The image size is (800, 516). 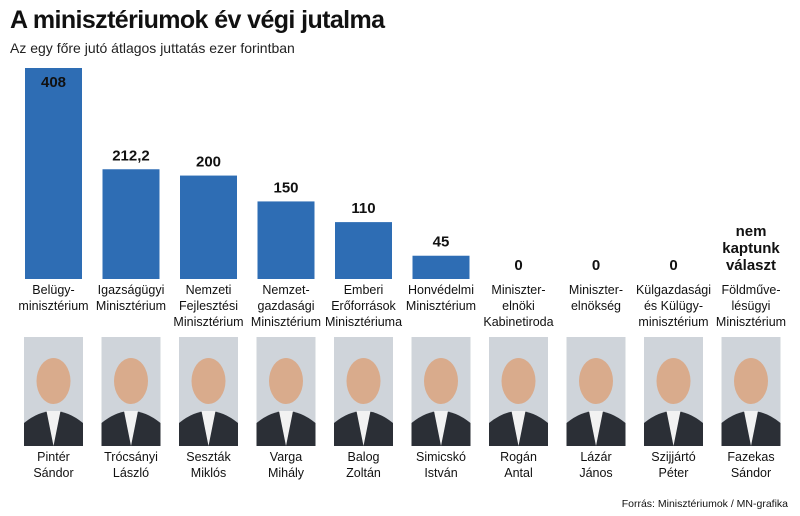 What do you see at coordinates (363, 465) in the screenshot?
I see `person-name: Balog Zoltán` at bounding box center [363, 465].